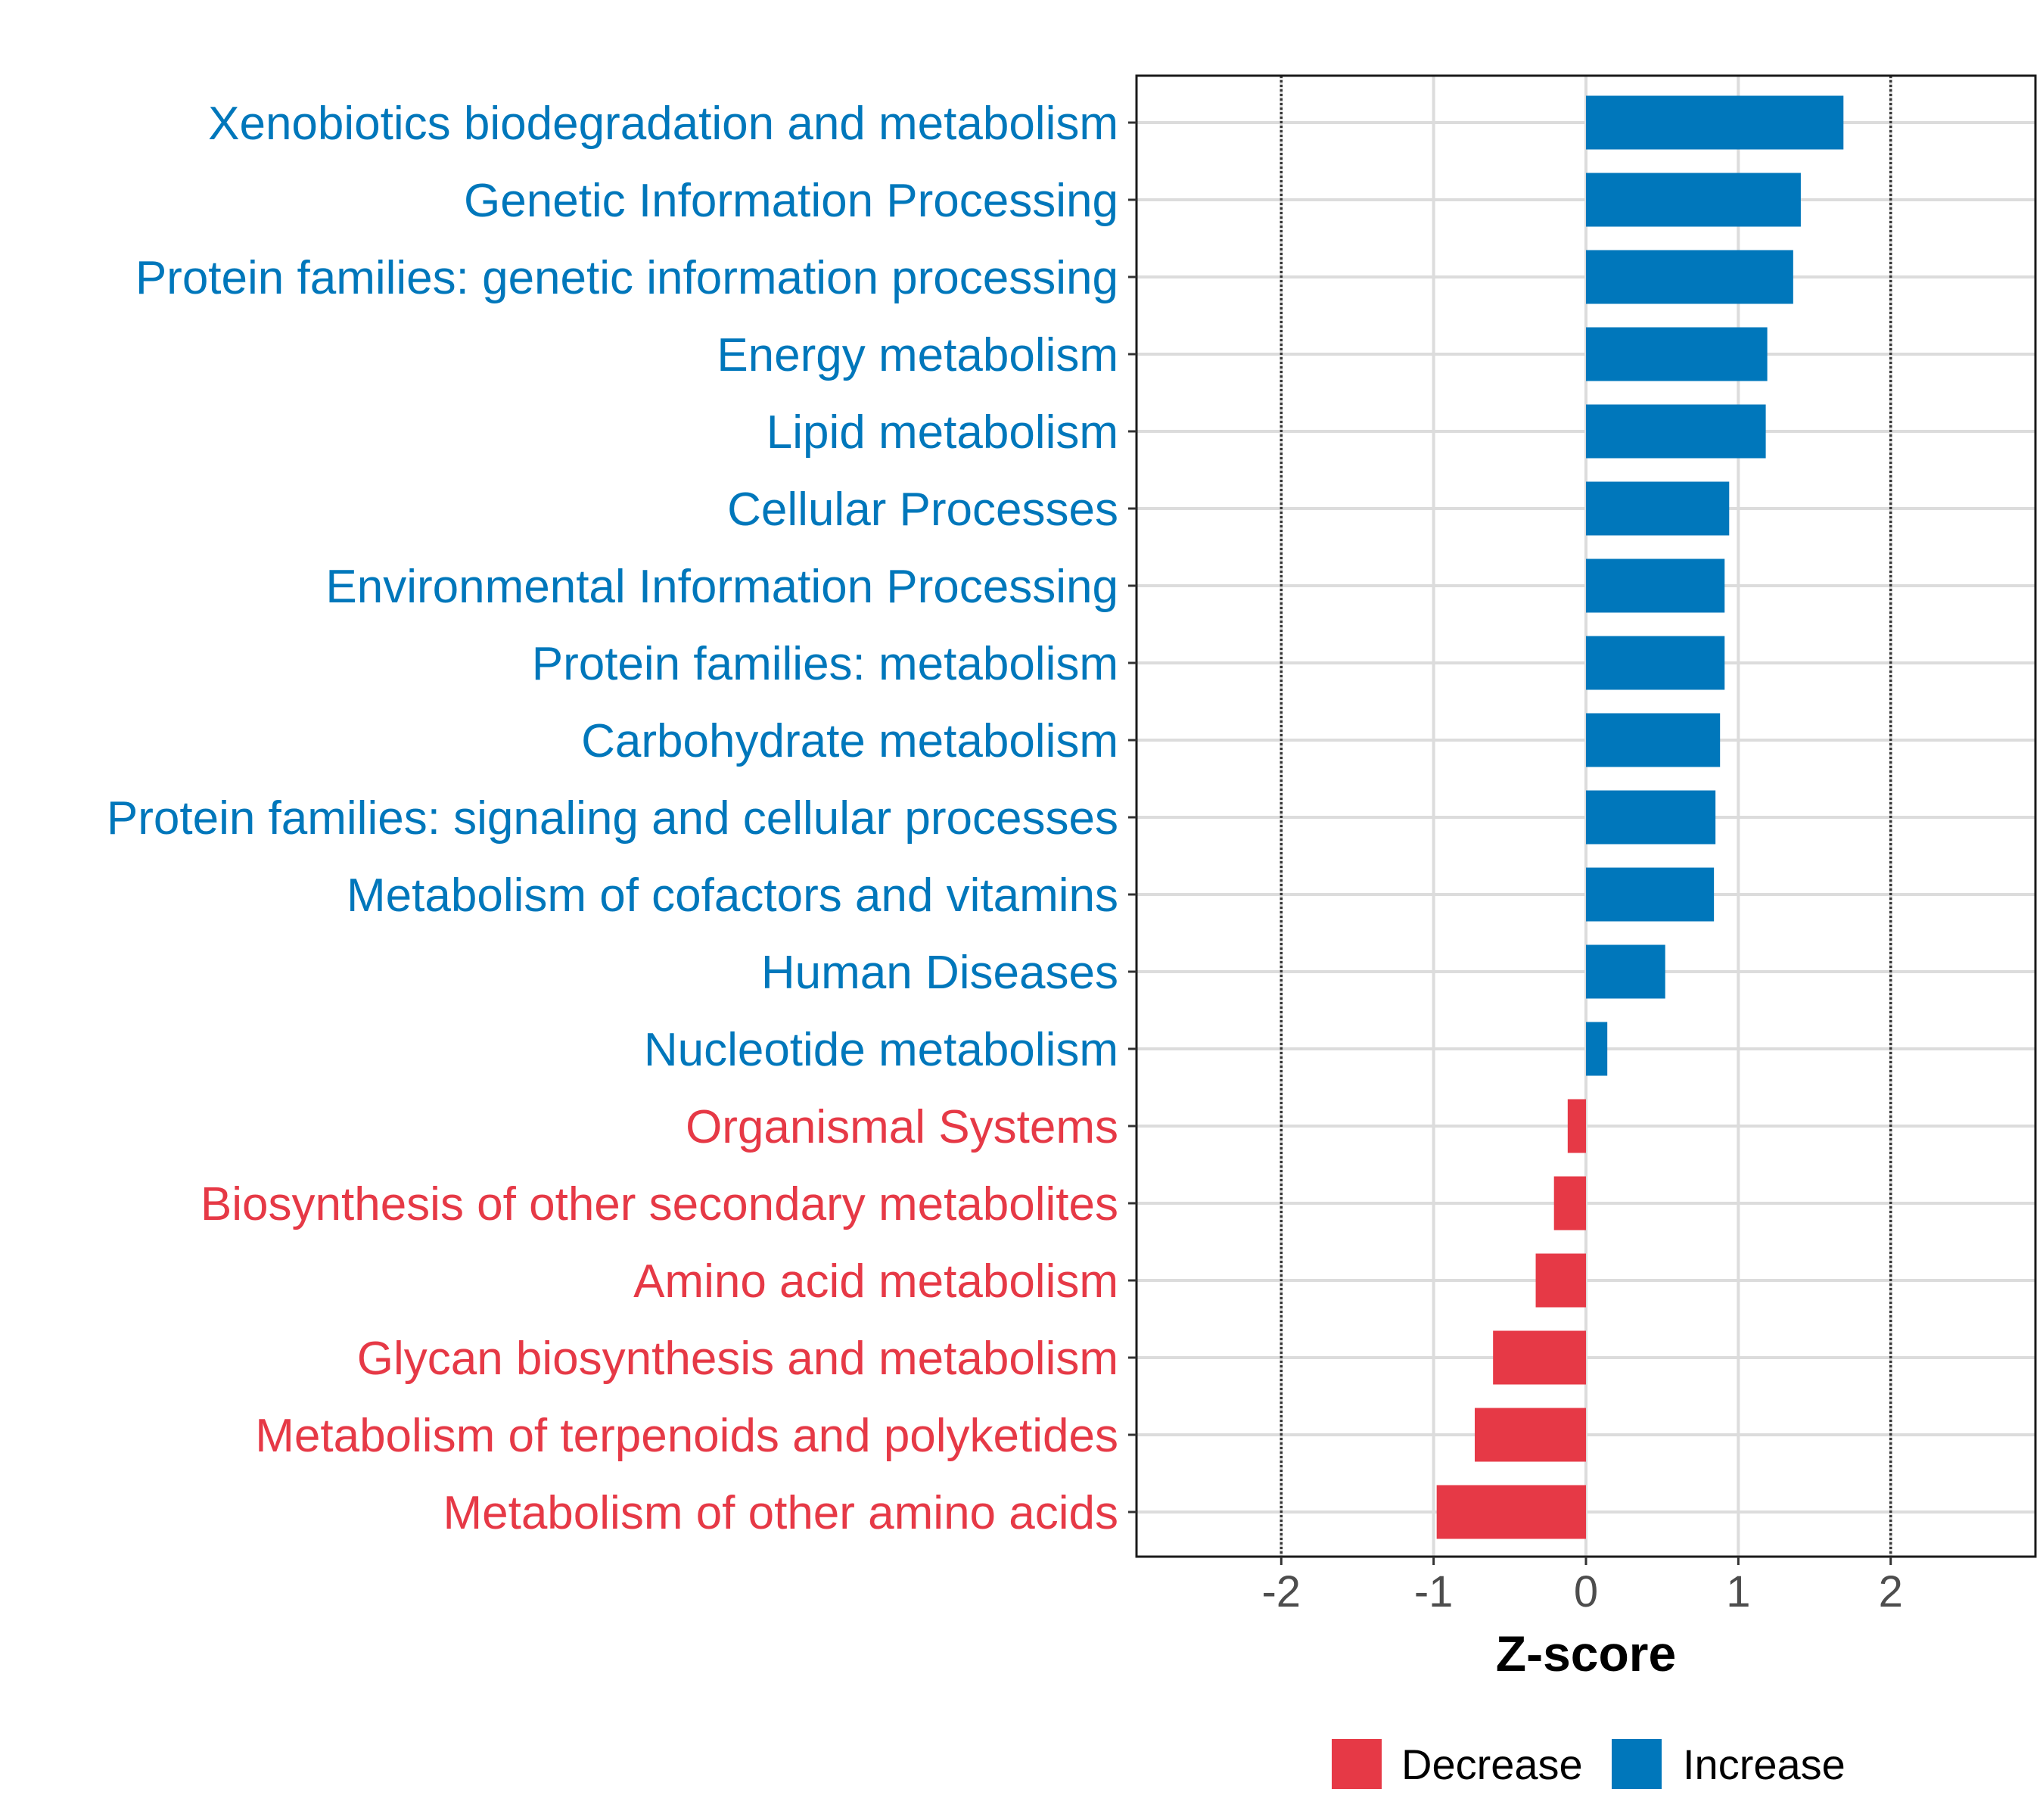 The height and width of the screenshot is (1820, 2043). Describe the element at coordinates (850, 741) in the screenshot. I see `y-tick-label: Carbohydrate metabolism` at that location.